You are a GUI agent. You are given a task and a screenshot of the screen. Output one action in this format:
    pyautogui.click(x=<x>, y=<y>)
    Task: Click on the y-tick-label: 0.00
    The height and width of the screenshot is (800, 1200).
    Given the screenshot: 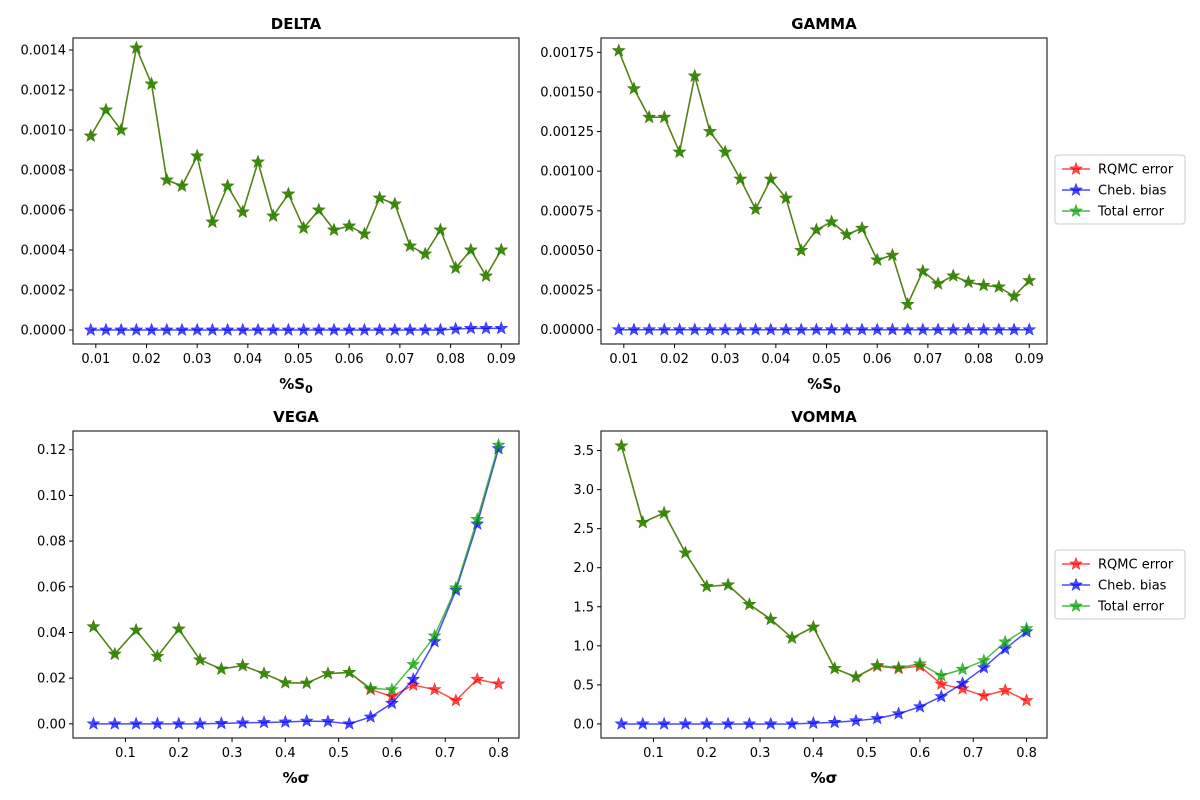 What is the action you would take?
    pyautogui.click(x=51, y=724)
    